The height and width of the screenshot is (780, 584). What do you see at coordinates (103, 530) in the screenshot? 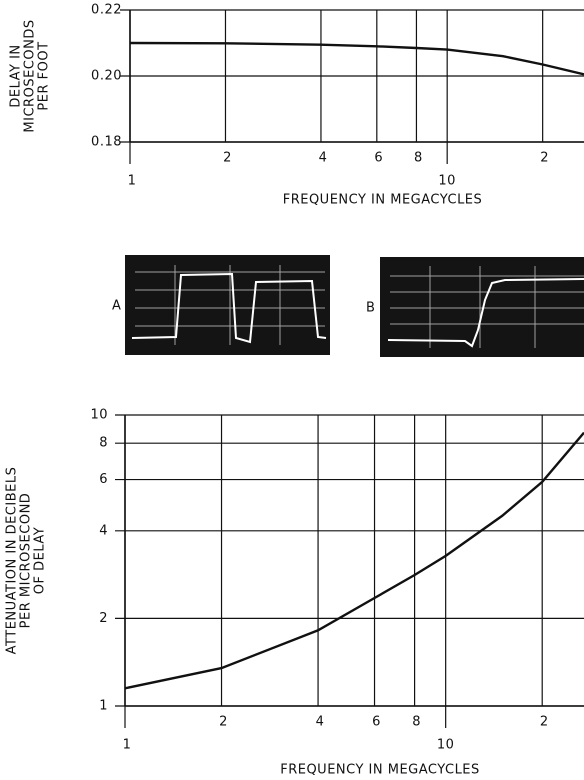
I see `y-tick-label: 4` at bounding box center [103, 530].